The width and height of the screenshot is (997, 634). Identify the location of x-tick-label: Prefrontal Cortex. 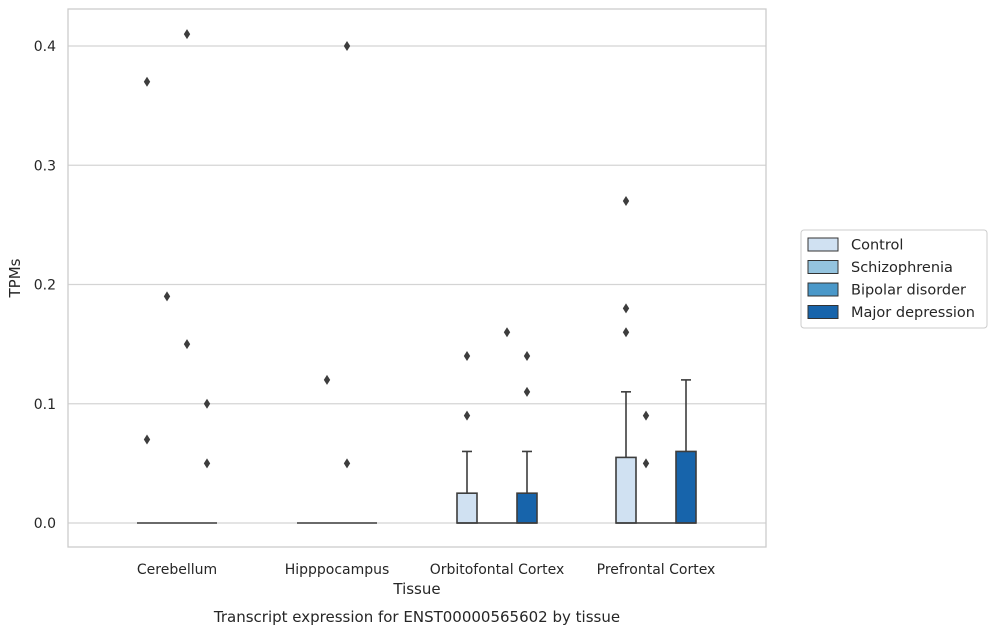
(656, 570).